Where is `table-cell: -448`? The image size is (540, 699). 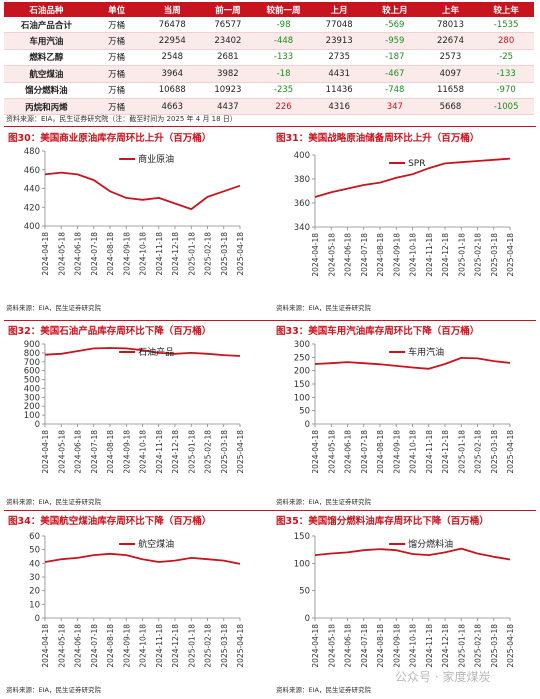 table-cell: -448 is located at coordinates (283, 41).